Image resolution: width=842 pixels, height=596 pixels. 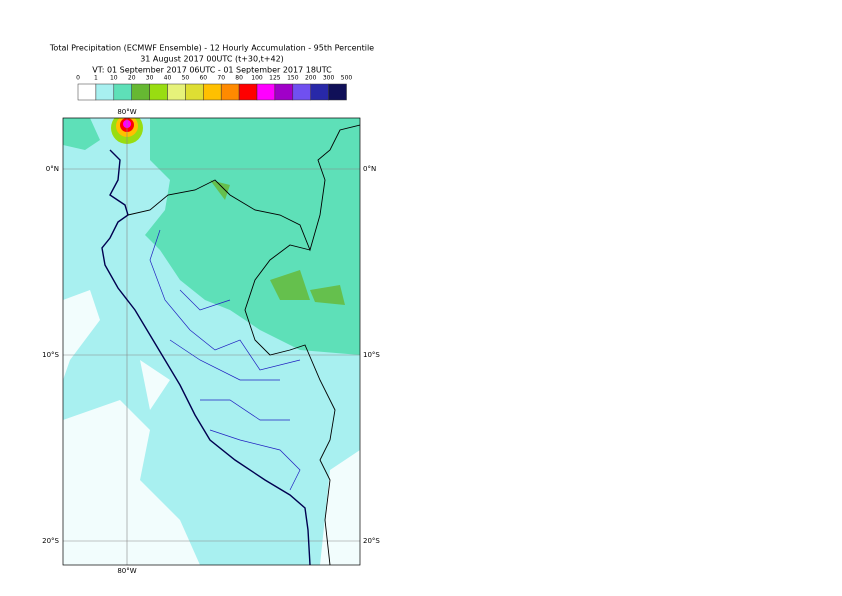 I want to click on legend-label: 0, so click(x=78, y=78).